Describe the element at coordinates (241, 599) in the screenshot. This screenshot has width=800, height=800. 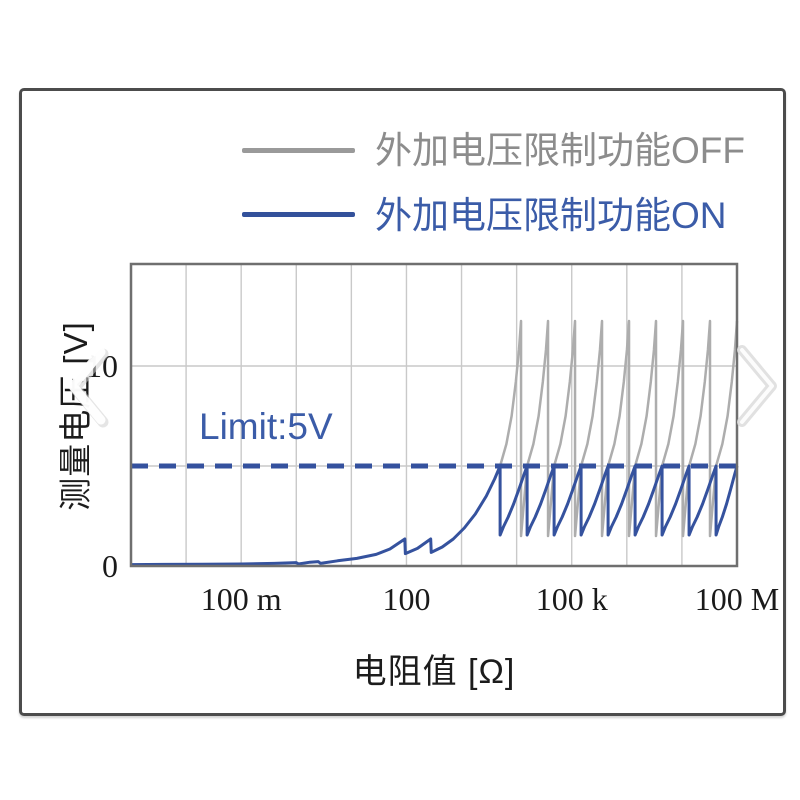
I see `x-tick-label: 100 m` at that location.